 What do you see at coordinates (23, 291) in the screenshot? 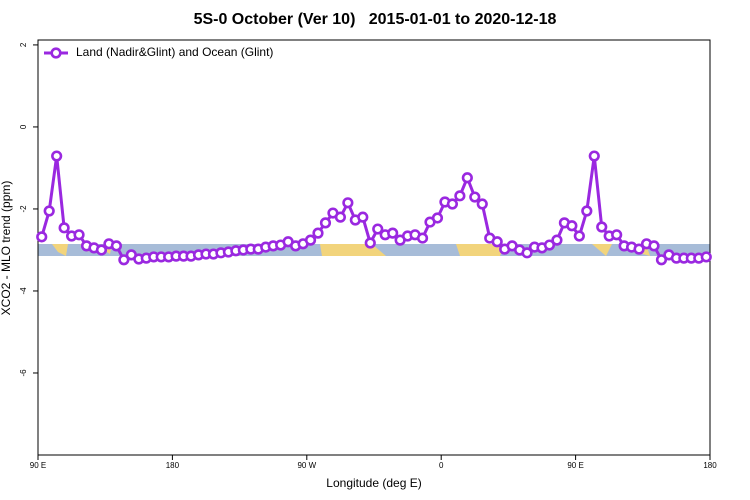
I see `y-tick-label: -4` at bounding box center [23, 291].